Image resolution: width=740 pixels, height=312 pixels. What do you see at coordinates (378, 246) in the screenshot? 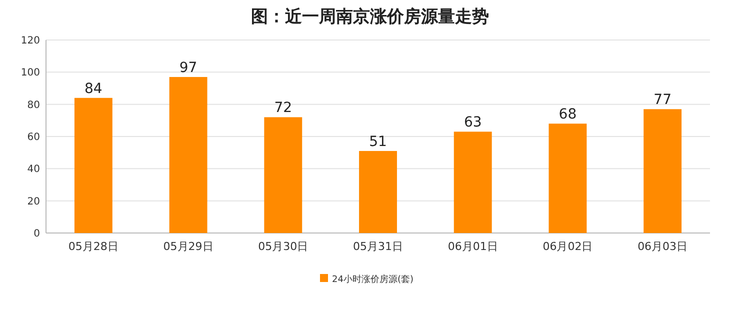
I see `x-tick-label: 05月31日` at bounding box center [378, 246].